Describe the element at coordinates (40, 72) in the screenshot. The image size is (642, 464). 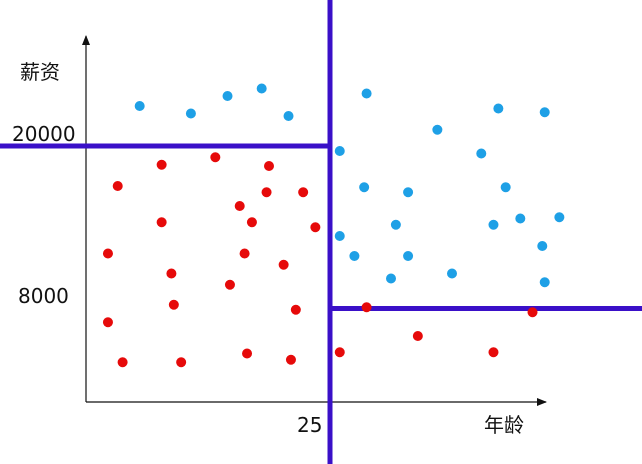
I see `y-axis-label: 薪资` at that location.